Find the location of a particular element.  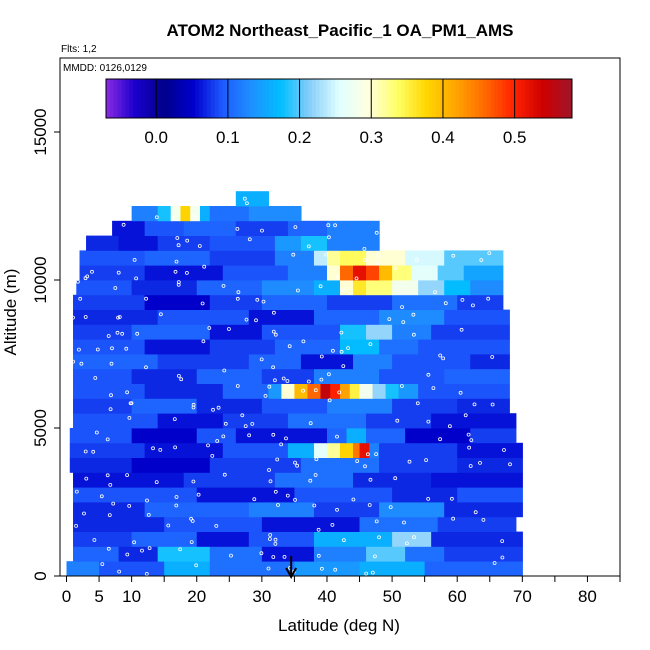

location-arrow is located at coordinates (291, 568).